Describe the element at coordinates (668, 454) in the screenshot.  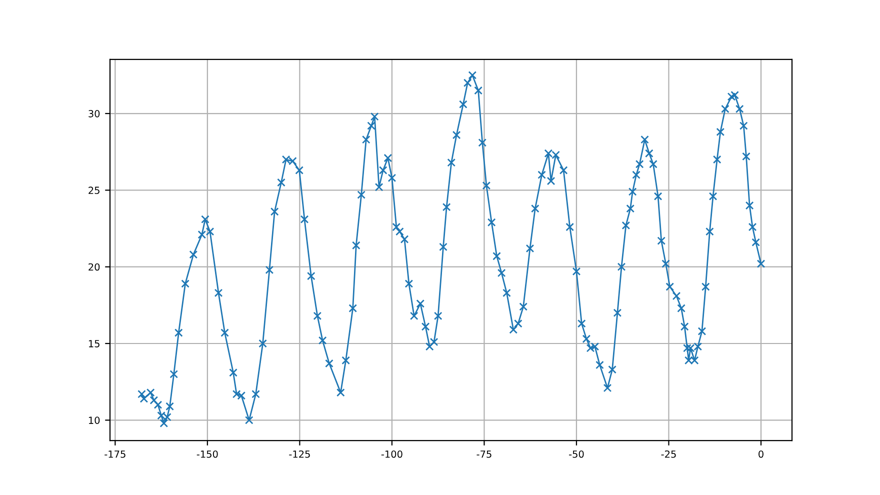
I see `x-tick-label: -25` at that location.